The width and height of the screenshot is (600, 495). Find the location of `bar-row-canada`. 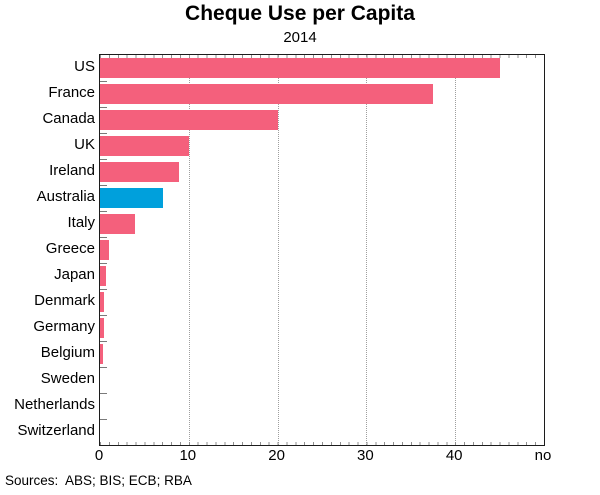

bar-row-canada is located at coordinates (322, 120).